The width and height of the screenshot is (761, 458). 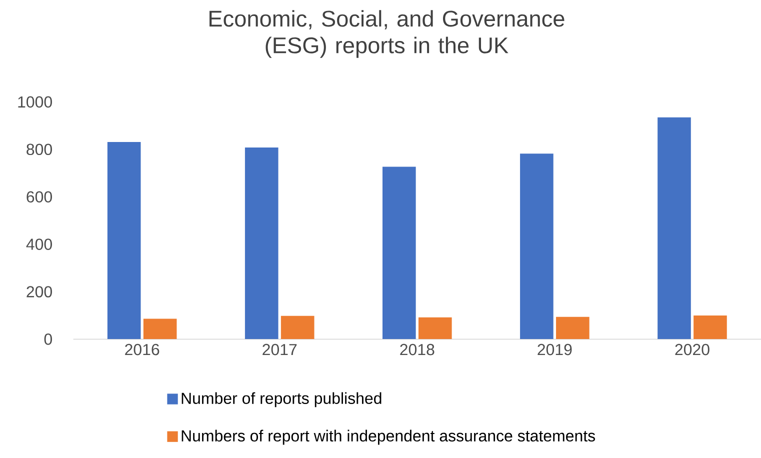 I want to click on y-tick-label: 800, so click(x=39, y=150).